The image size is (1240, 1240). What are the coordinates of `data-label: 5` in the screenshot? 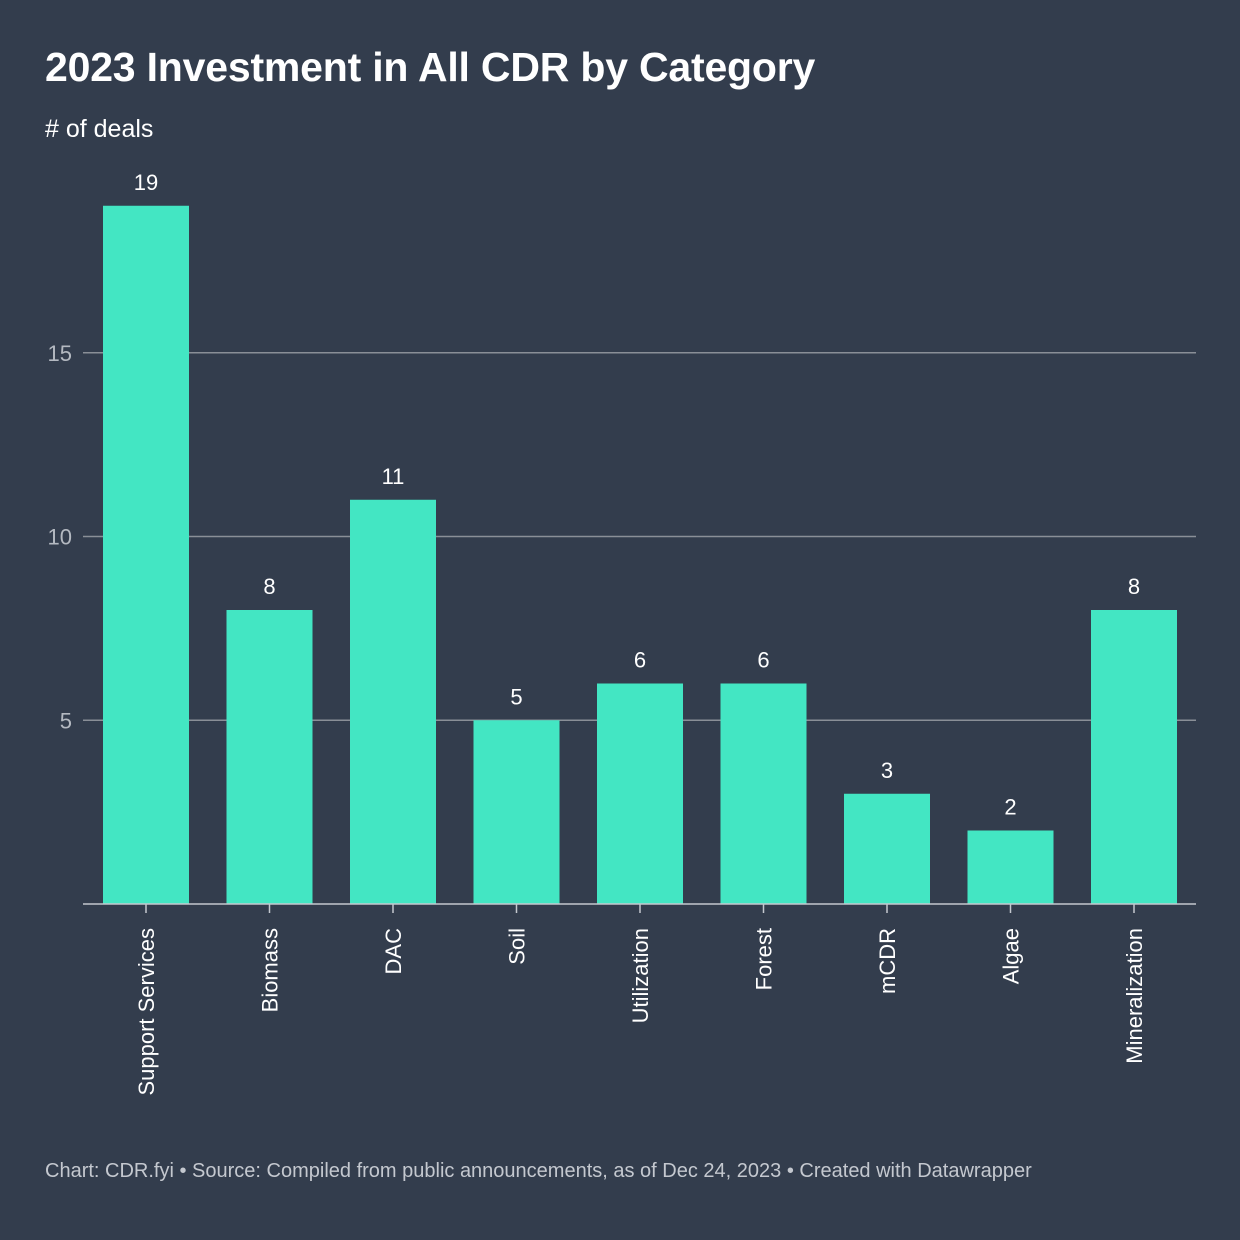 It's located at (516, 696).